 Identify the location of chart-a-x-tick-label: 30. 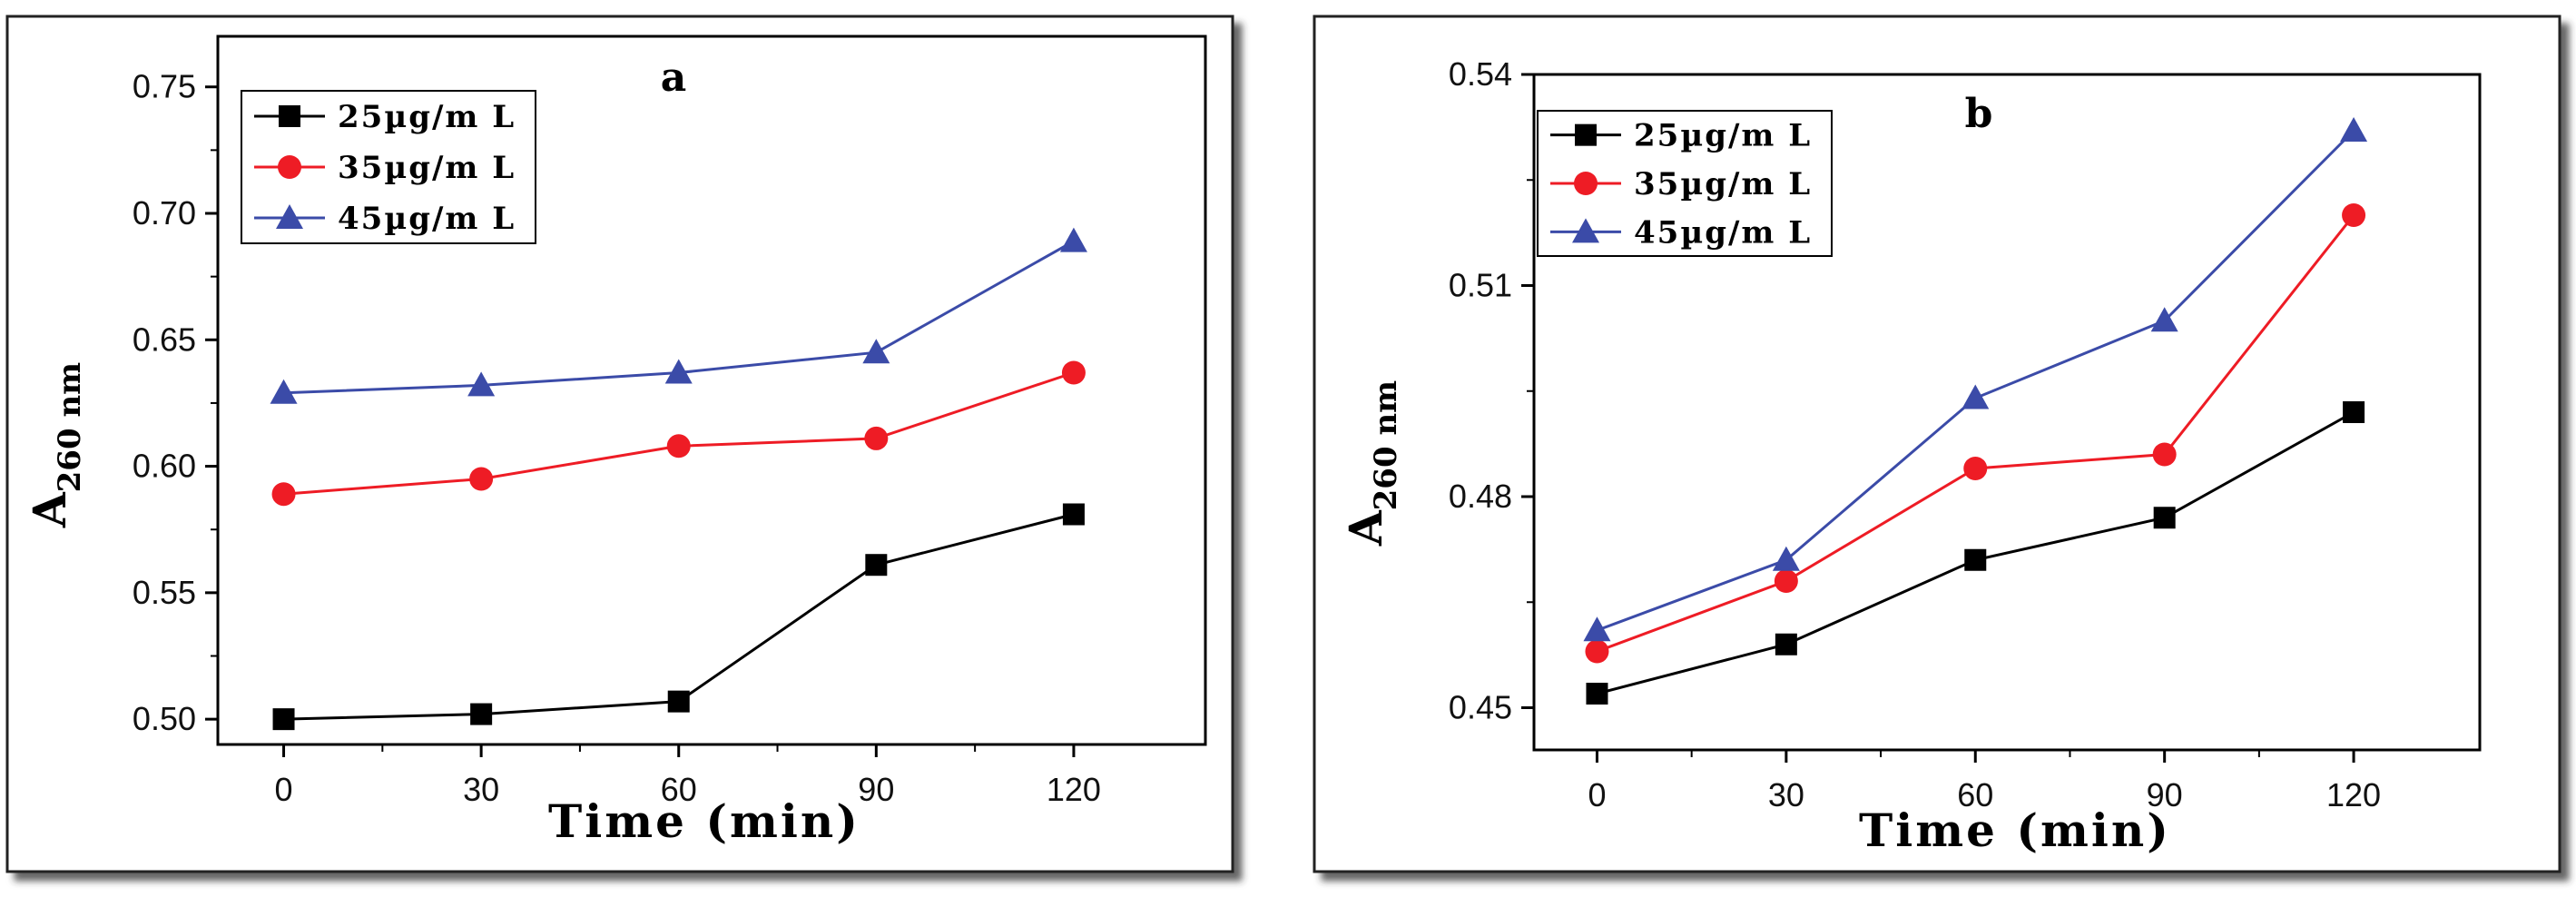
(481, 790).